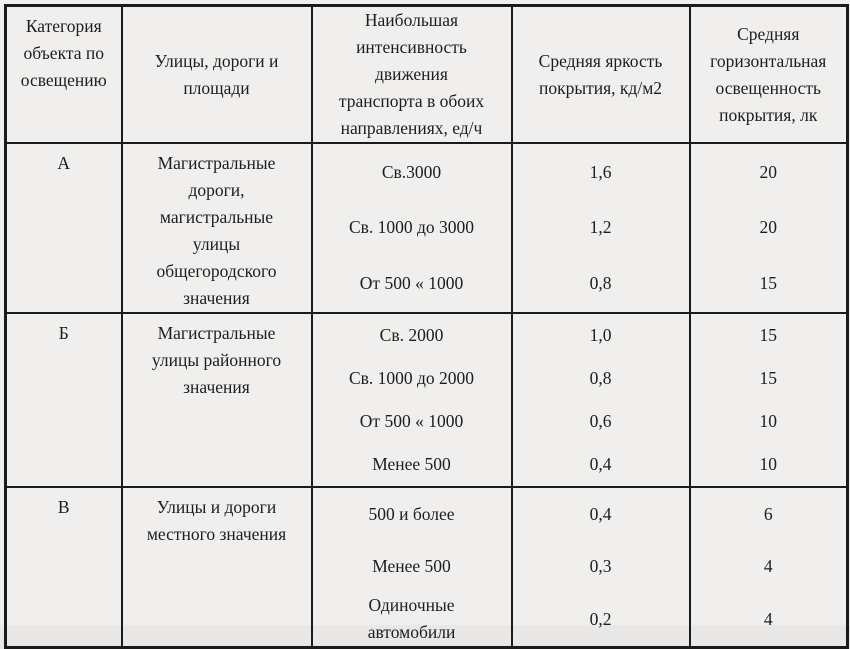 Image resolution: width=850 pixels, height=649 pixels. I want to click on intensity-cell: 500 и более, so click(411, 513).